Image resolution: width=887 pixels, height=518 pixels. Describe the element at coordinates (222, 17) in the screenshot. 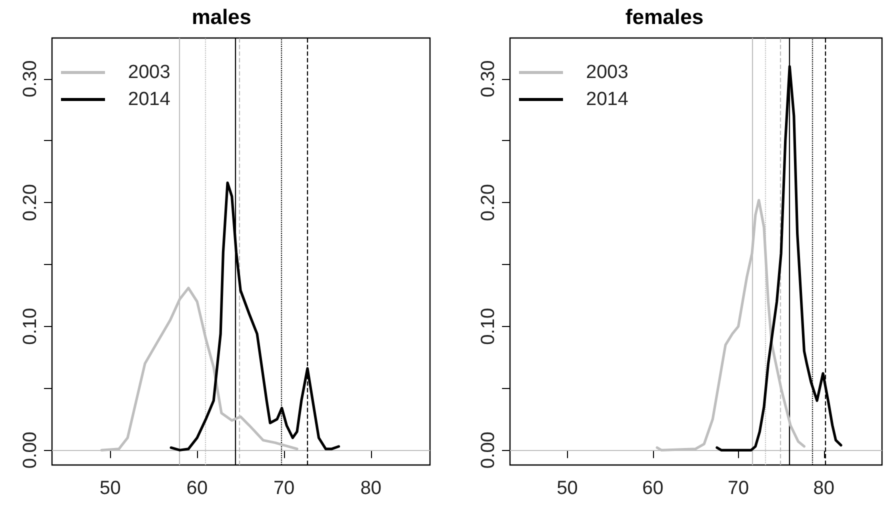

I see `chart-title: males` at that location.